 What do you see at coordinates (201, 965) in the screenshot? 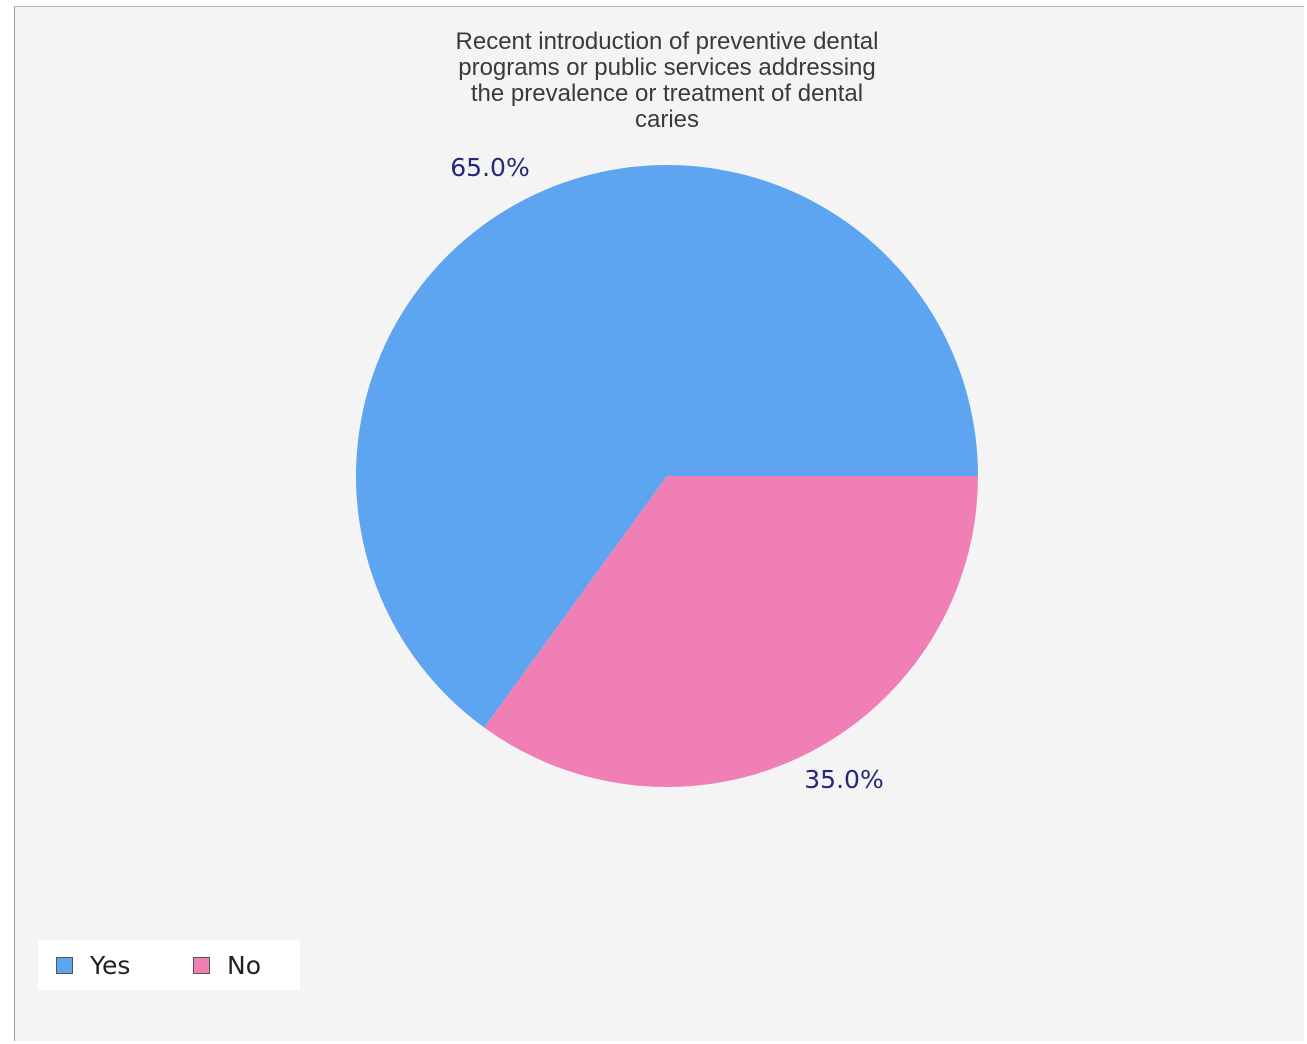
I see `legend-swatch-no` at bounding box center [201, 965].